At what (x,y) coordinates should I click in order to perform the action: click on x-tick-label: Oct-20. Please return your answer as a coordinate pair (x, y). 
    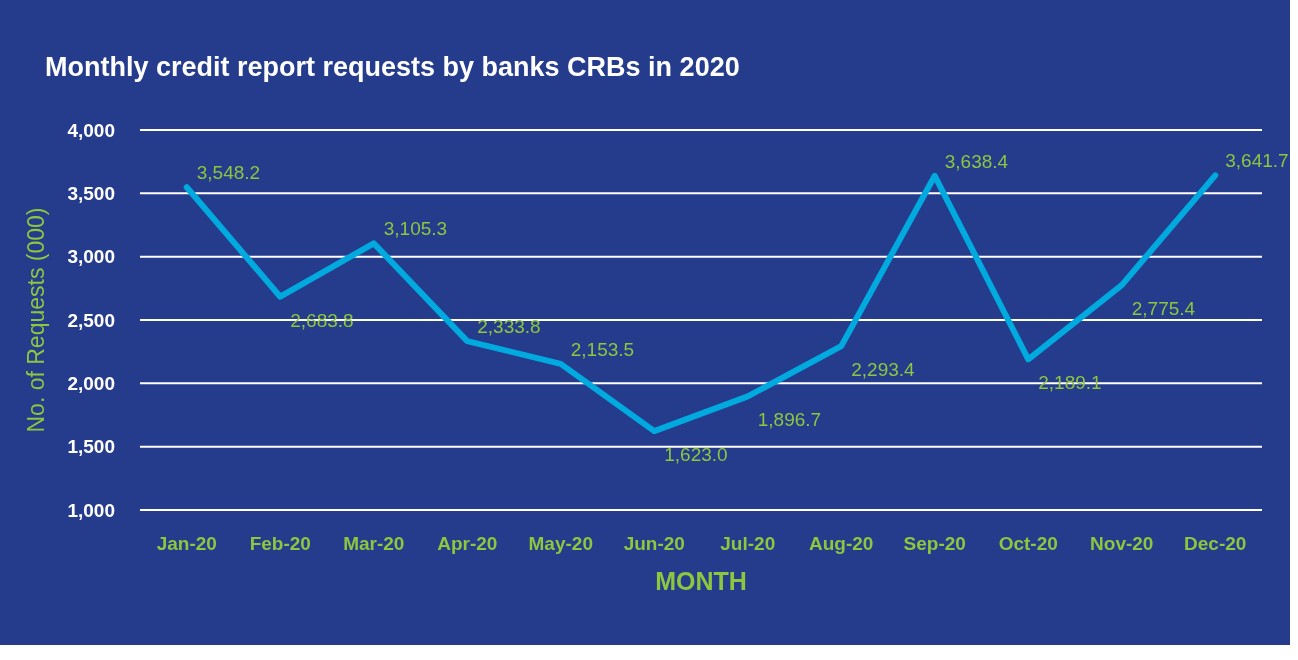
    Looking at the image, I should click on (1028, 543).